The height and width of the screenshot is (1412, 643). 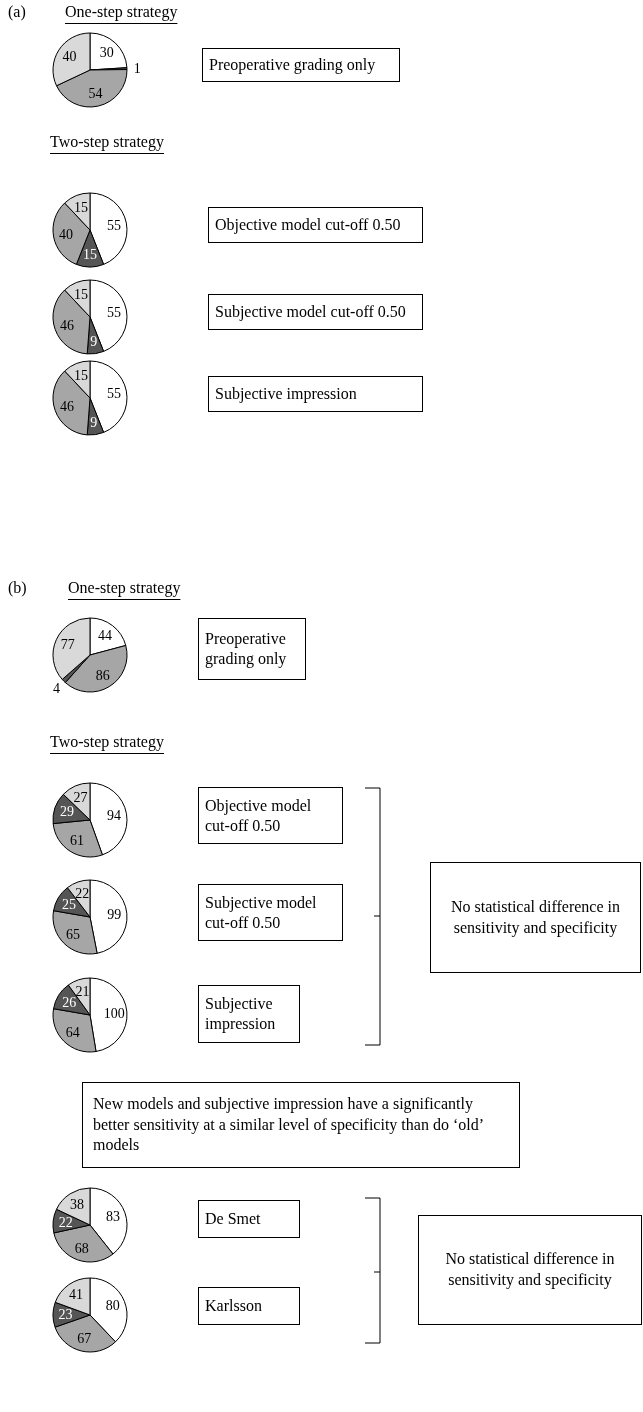 I want to click on data-label: 64, so click(x=72, y=1032).